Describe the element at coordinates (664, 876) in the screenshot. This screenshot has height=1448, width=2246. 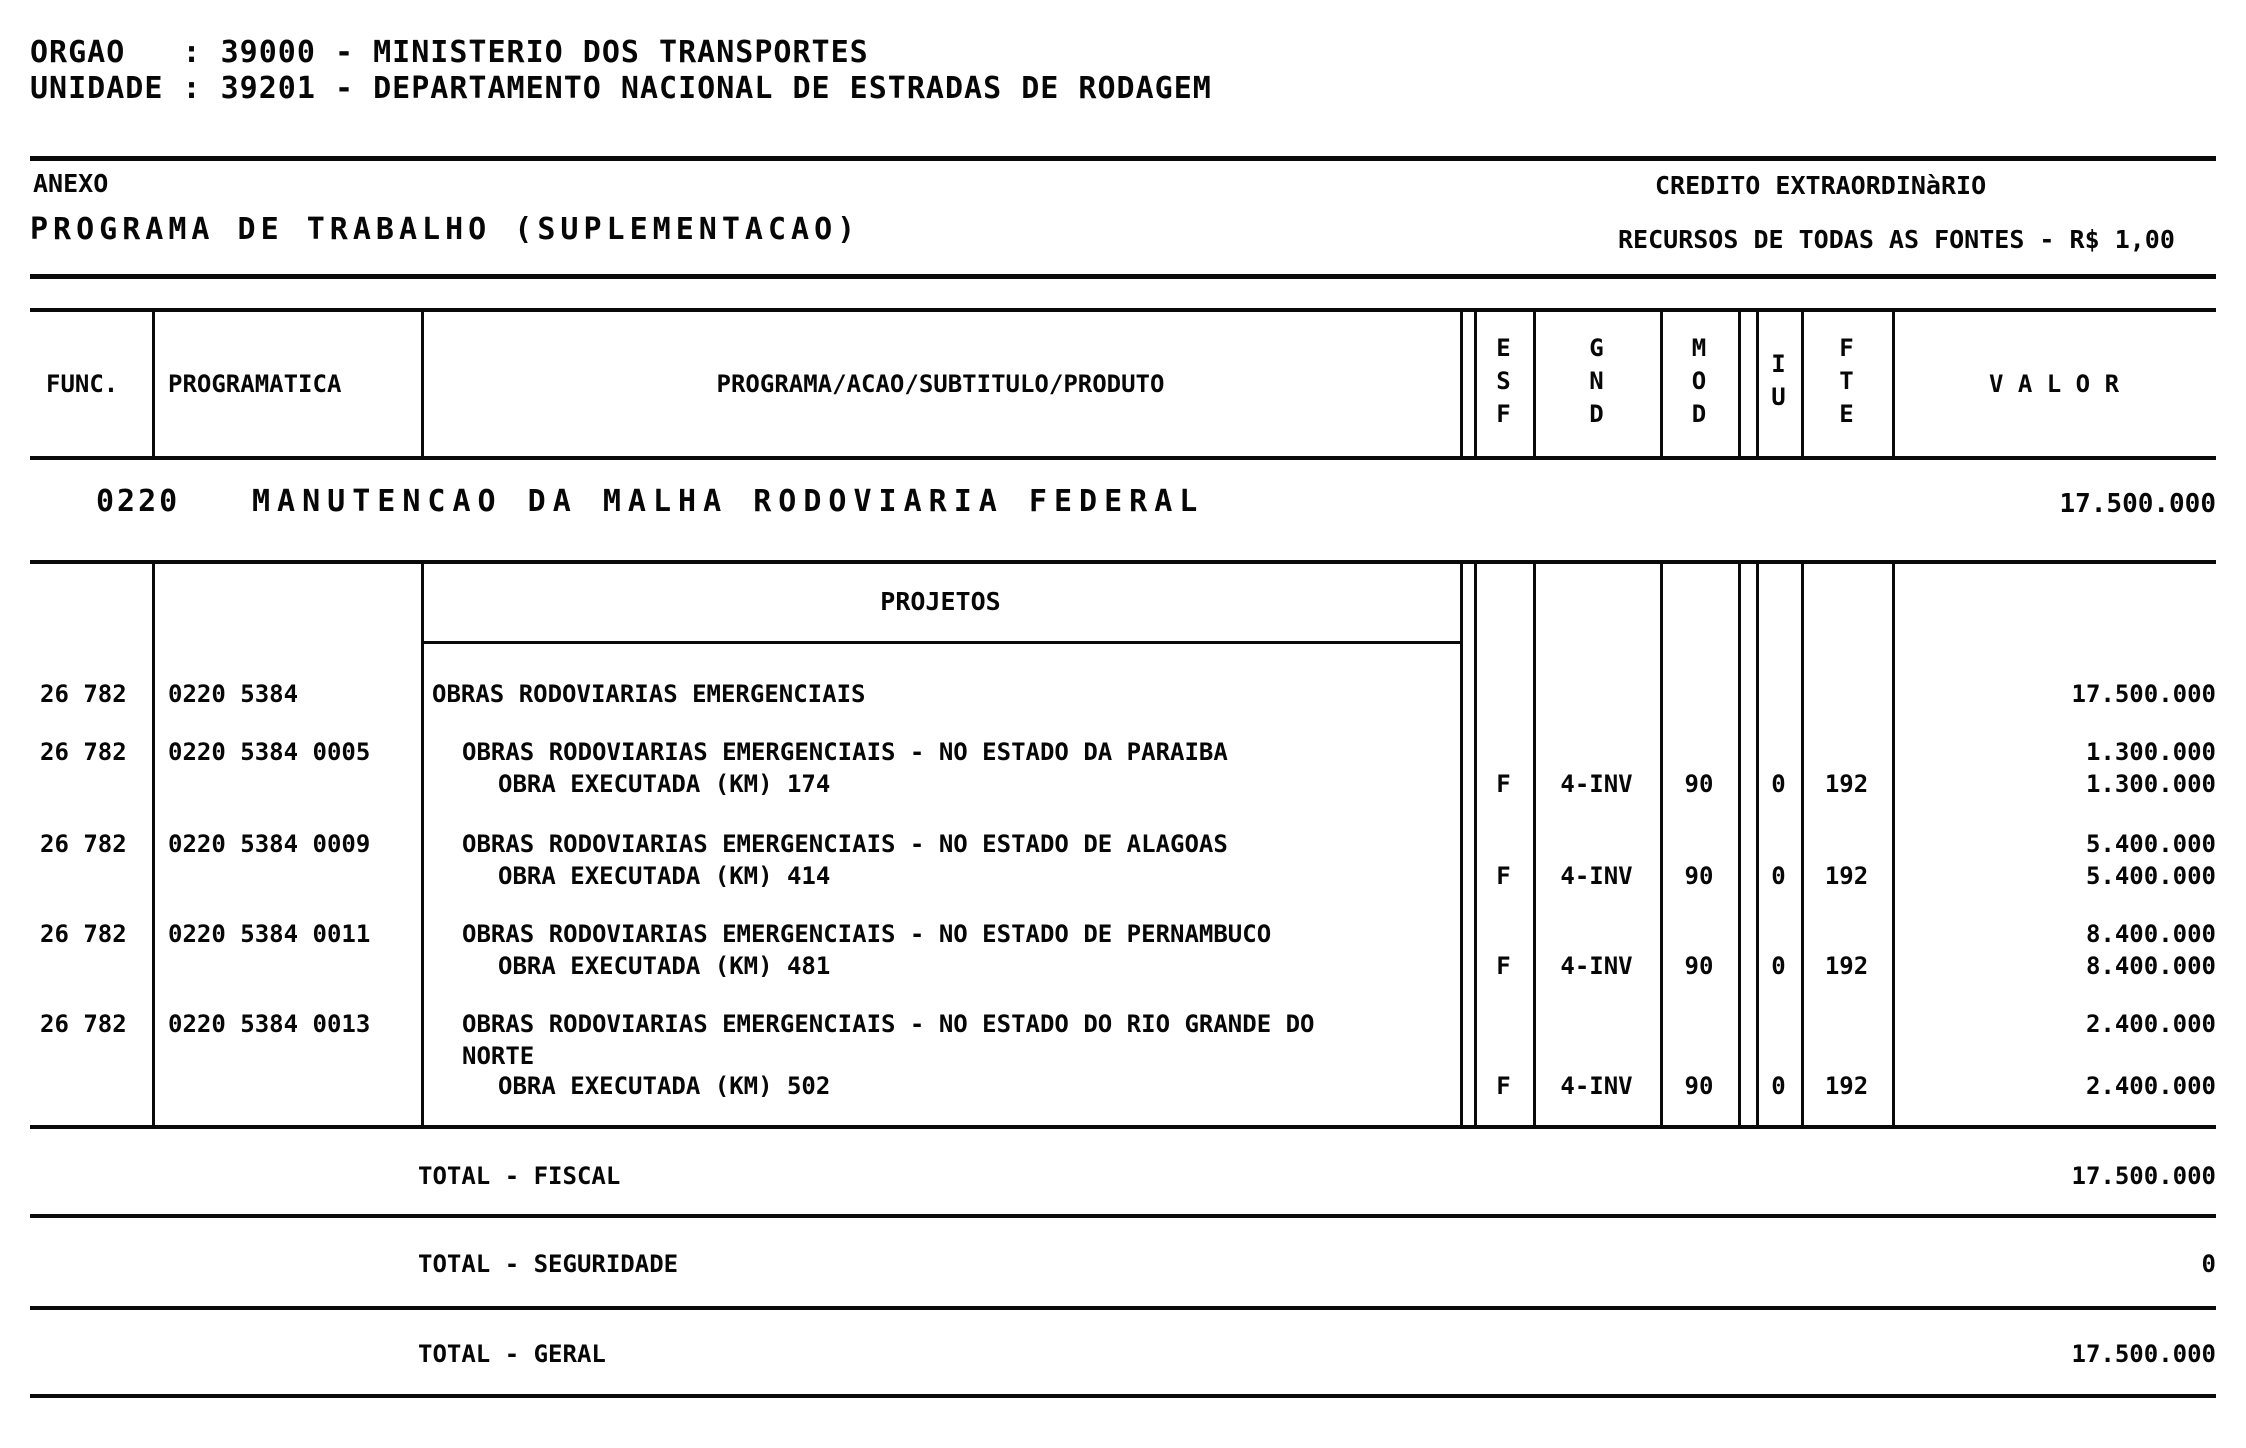
I see `row-produto: OBRA EXECUTADA (KM) 414` at that location.